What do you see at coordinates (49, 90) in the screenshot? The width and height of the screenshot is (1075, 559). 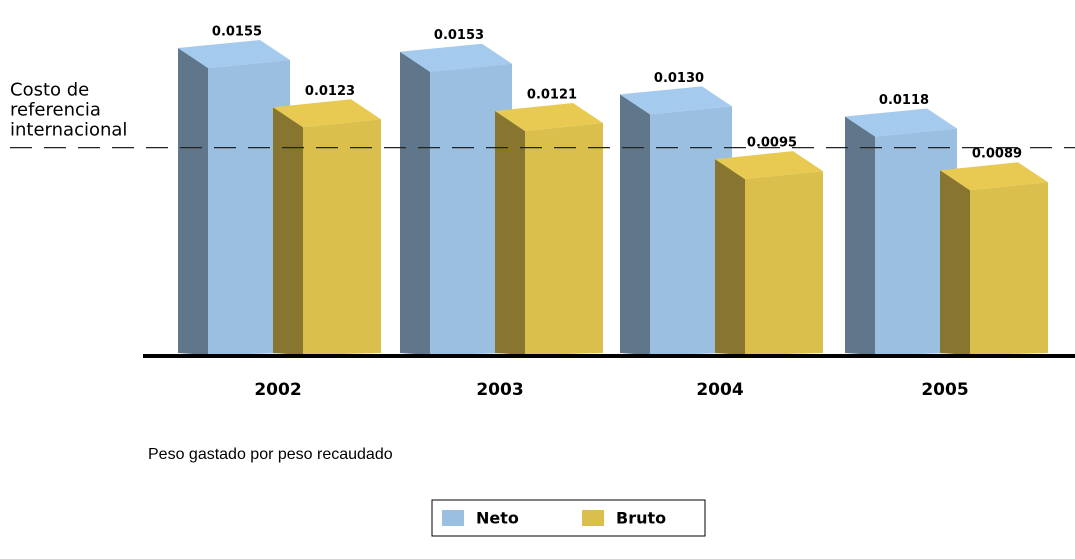 I see `reference-label: Costo de` at bounding box center [49, 90].